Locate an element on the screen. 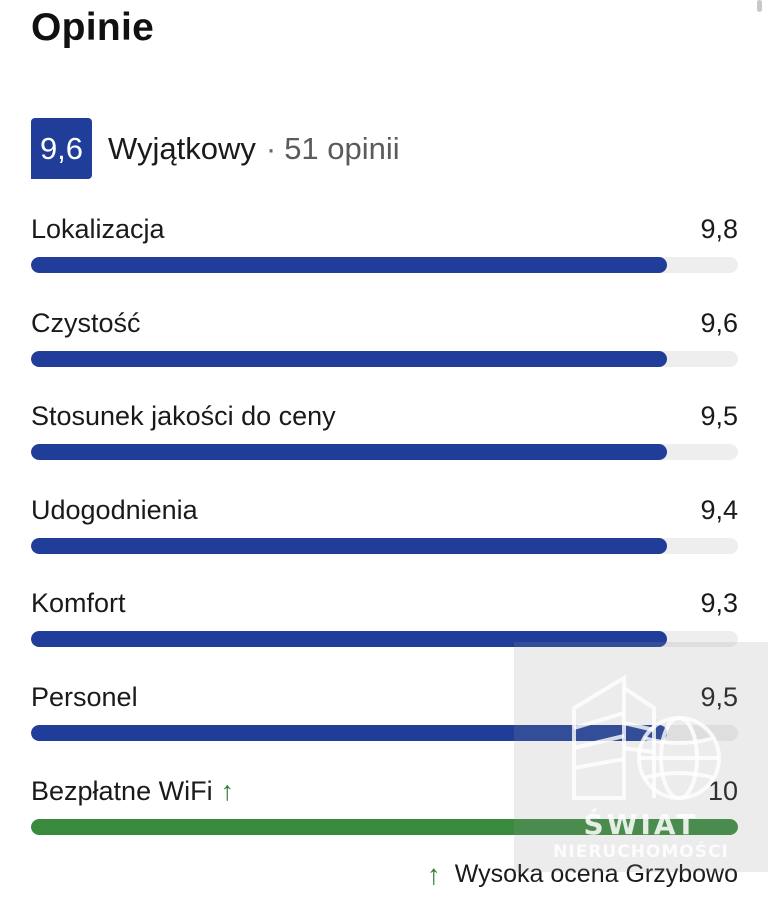  category-row: Stosunek jakości do ceny 9,5 is located at coordinates (384, 442).